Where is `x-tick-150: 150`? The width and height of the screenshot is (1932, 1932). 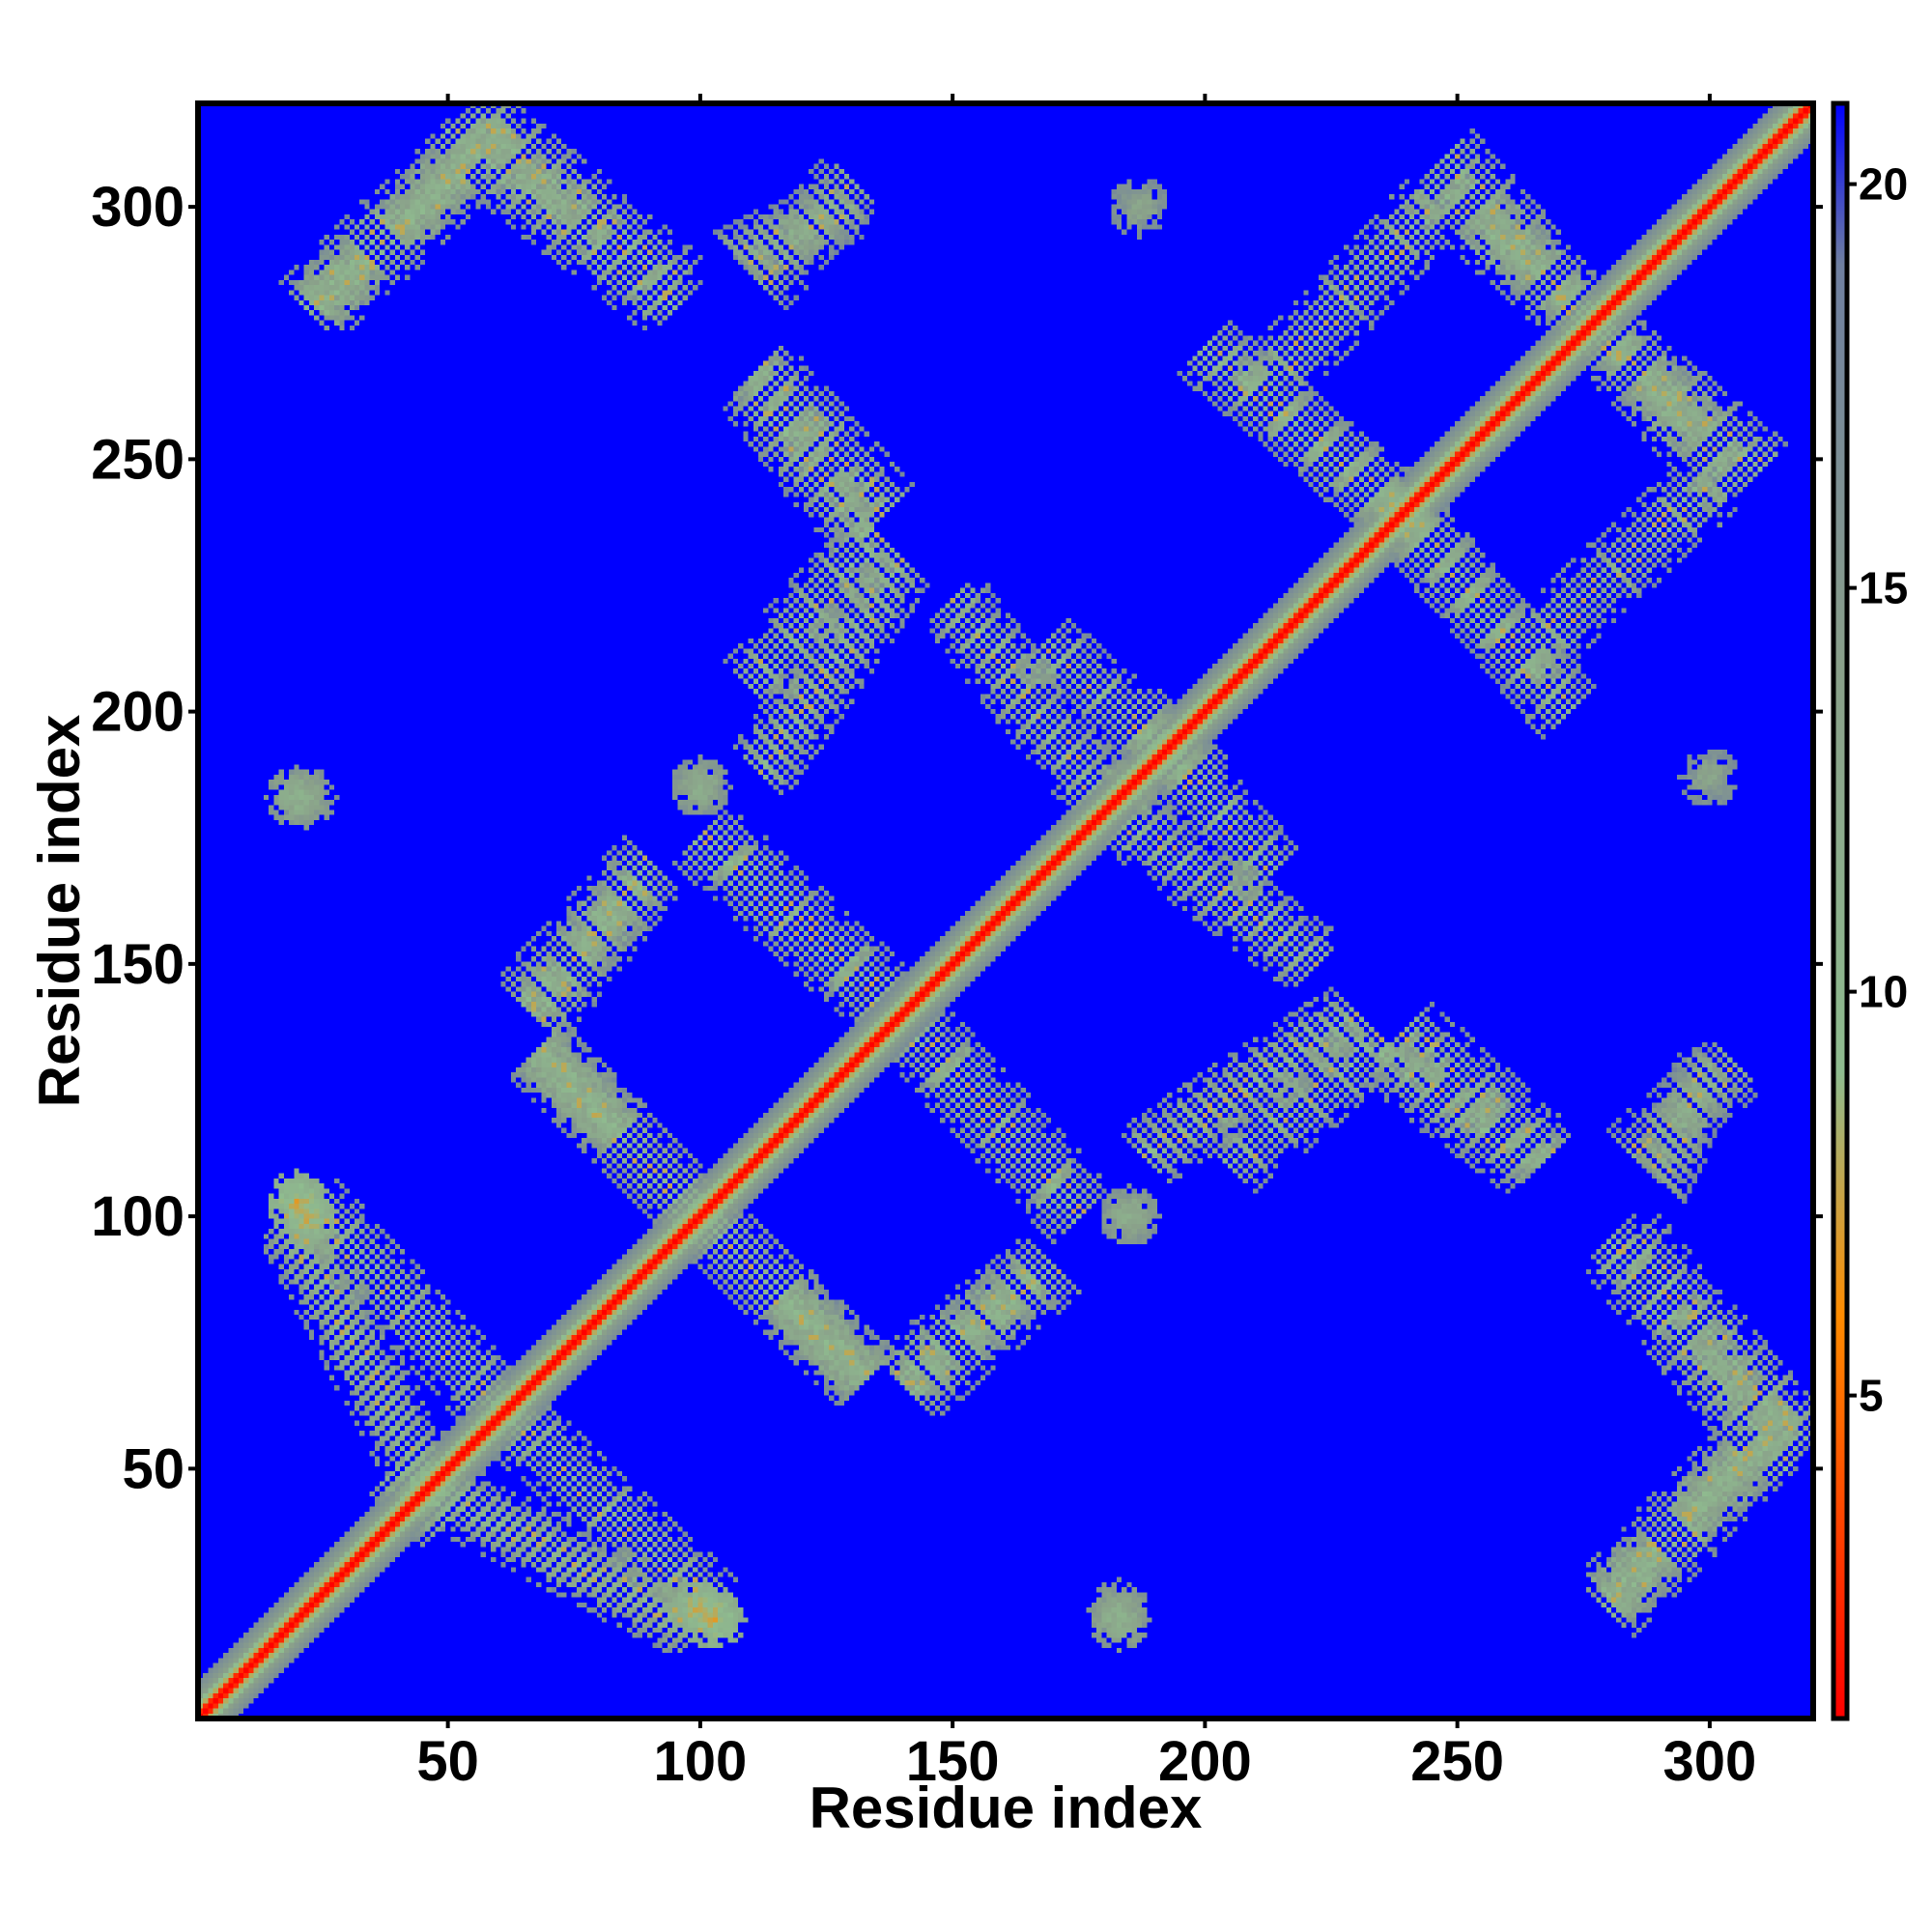
x-tick-150: 150 is located at coordinates (953, 943).